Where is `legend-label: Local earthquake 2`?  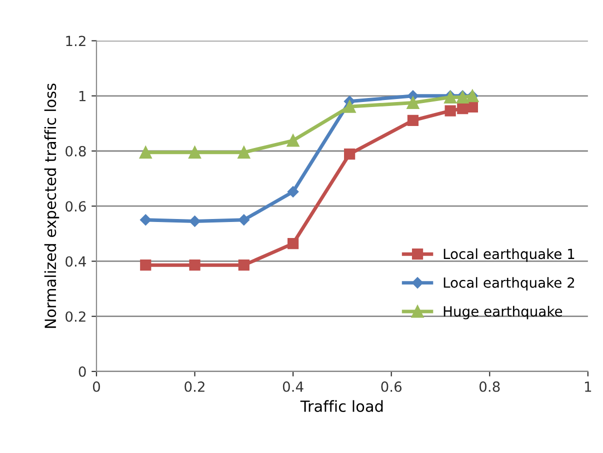
legend-label: Local earthquake 2 is located at coordinates (509, 284).